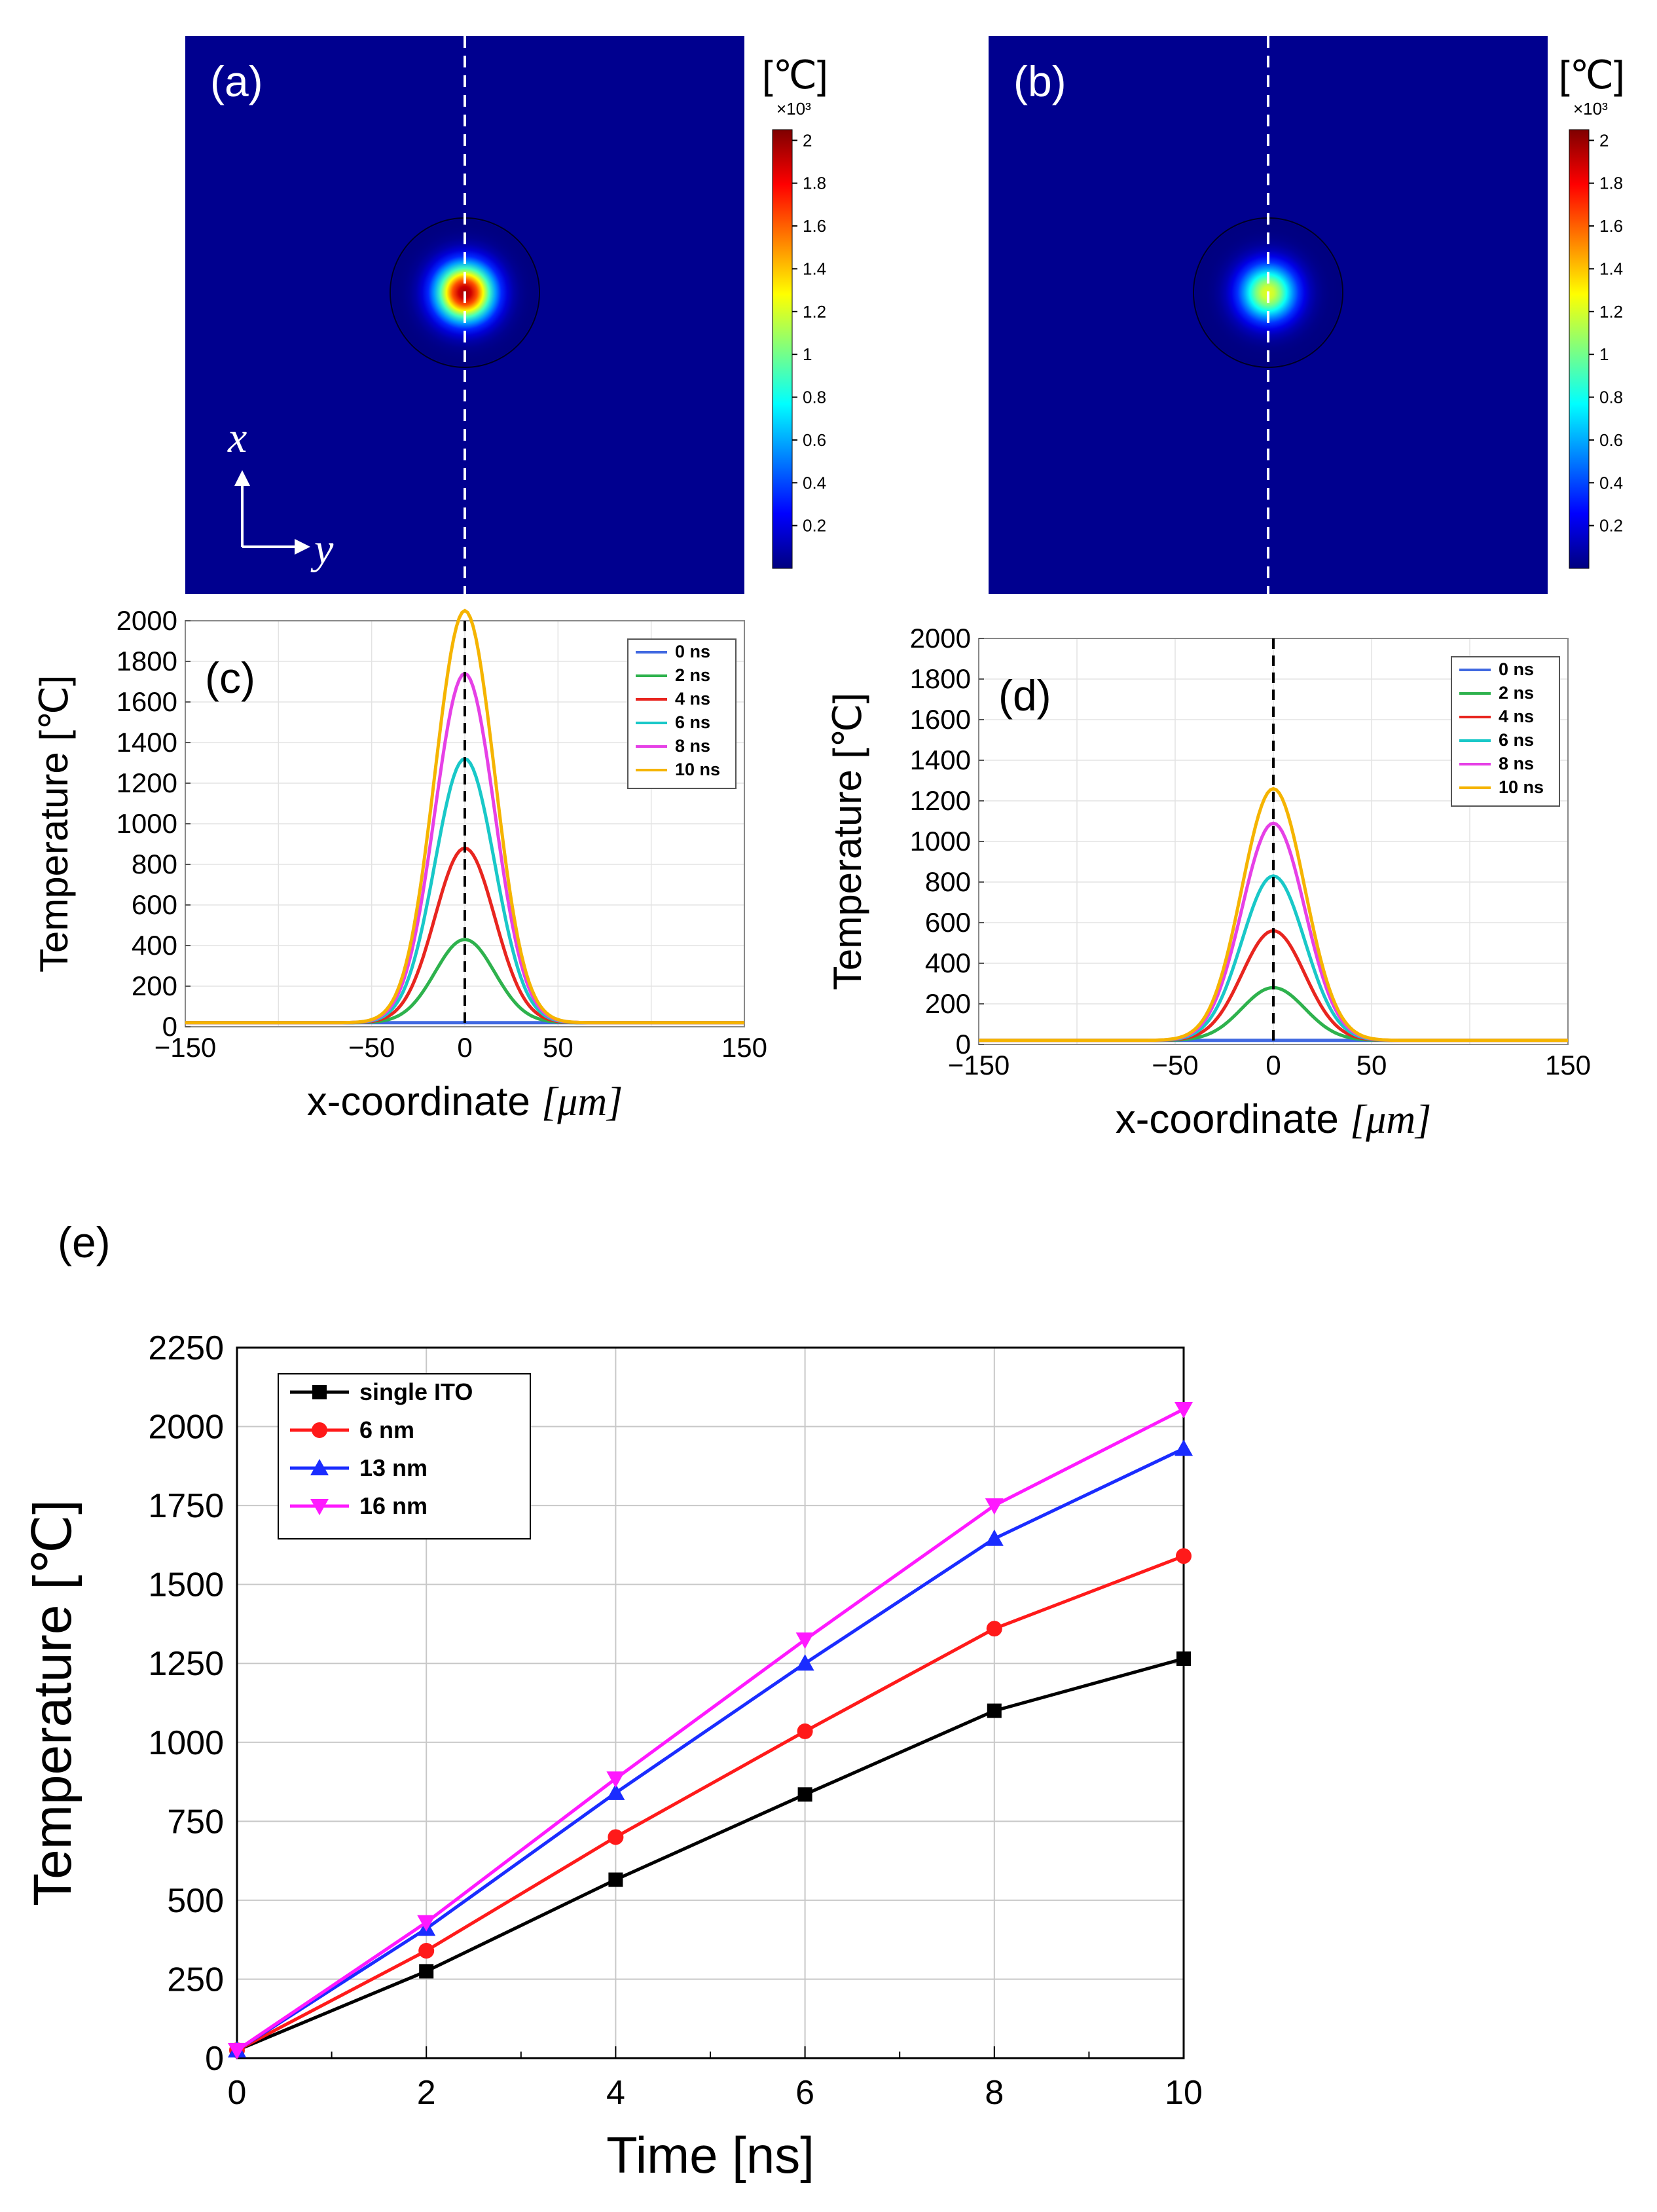 Image resolution: width=1657 pixels, height=2212 pixels. Describe the element at coordinates (147, 701) in the screenshot. I see `y-tick-label: 1600` at that location.